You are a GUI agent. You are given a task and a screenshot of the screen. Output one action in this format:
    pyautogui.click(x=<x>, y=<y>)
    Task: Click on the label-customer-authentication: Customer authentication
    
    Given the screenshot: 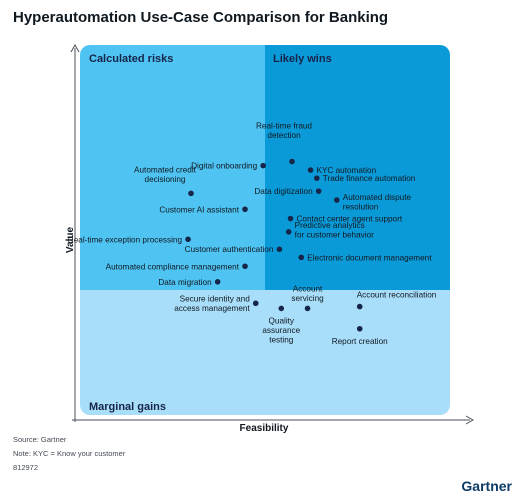 What is the action you would take?
    pyautogui.click(x=229, y=249)
    